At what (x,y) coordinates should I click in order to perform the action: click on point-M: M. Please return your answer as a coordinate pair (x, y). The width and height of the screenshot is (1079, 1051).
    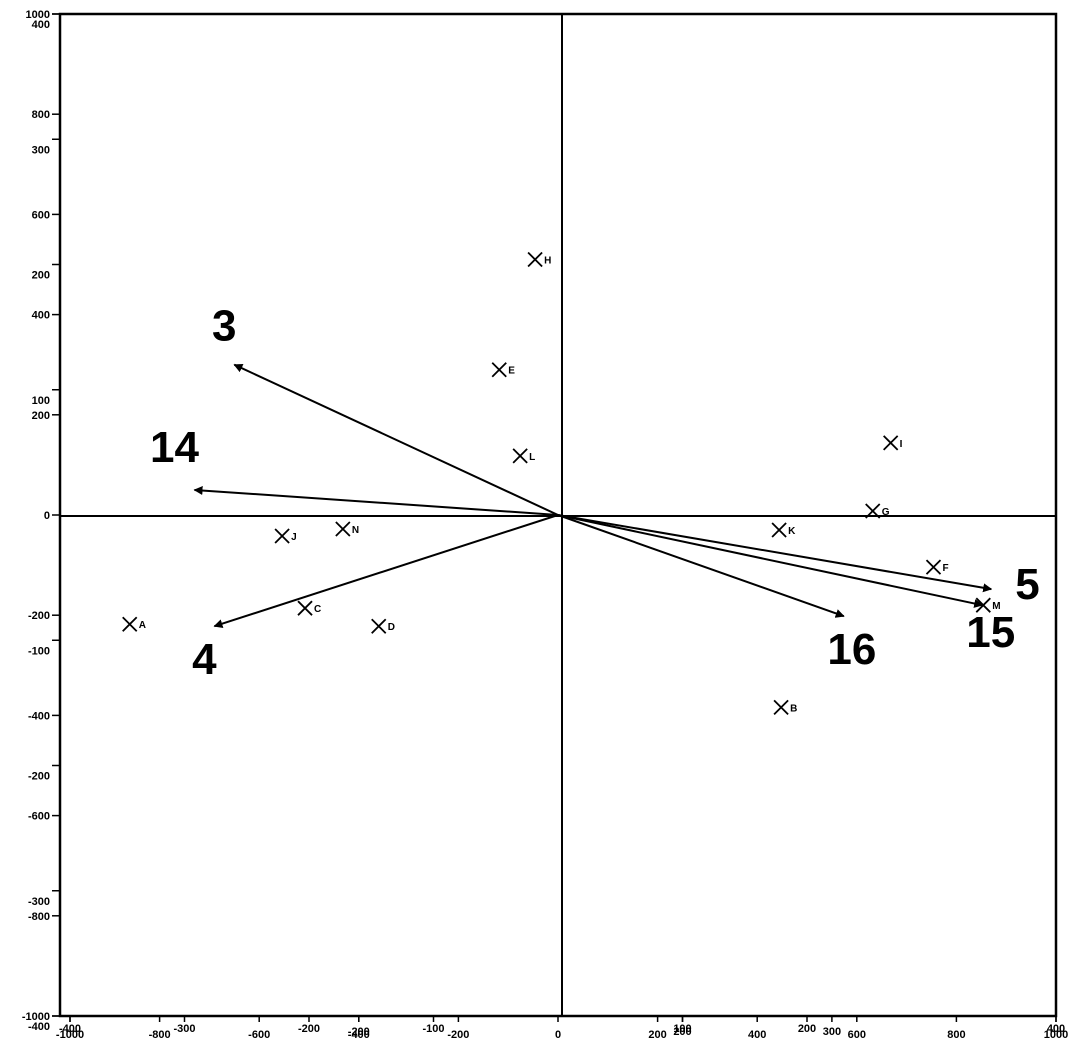
    Looking at the image, I should click on (988, 605).